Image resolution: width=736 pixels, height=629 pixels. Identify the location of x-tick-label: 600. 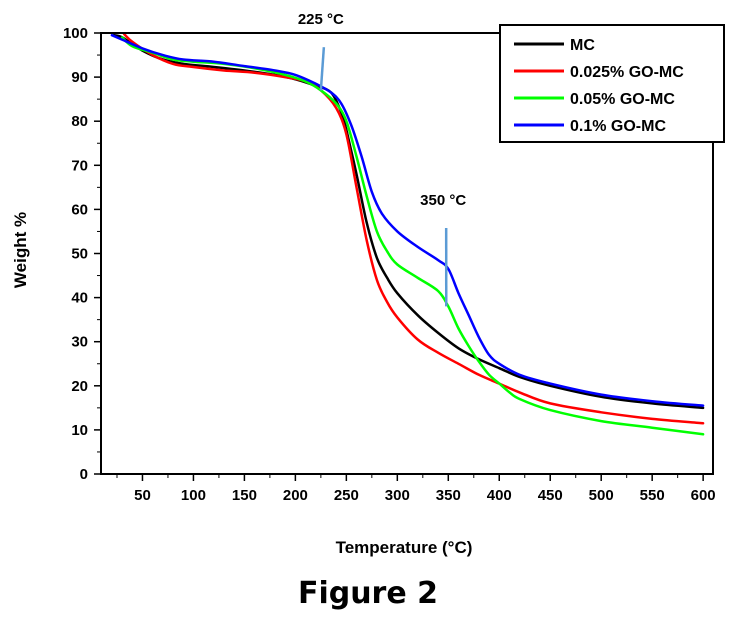
(703, 495).